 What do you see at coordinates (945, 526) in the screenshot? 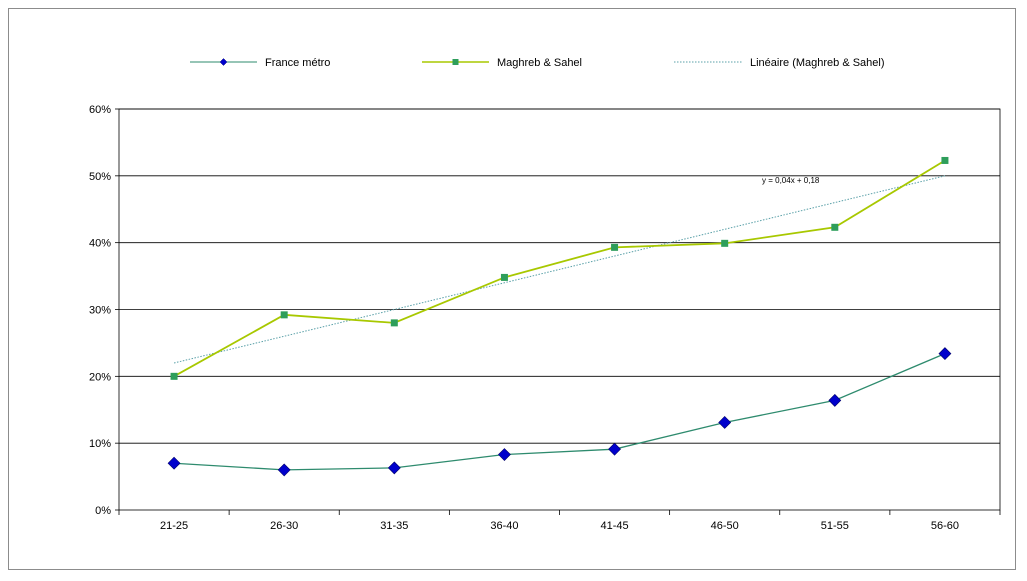
I see `x-tick-label: 56-60` at bounding box center [945, 526].